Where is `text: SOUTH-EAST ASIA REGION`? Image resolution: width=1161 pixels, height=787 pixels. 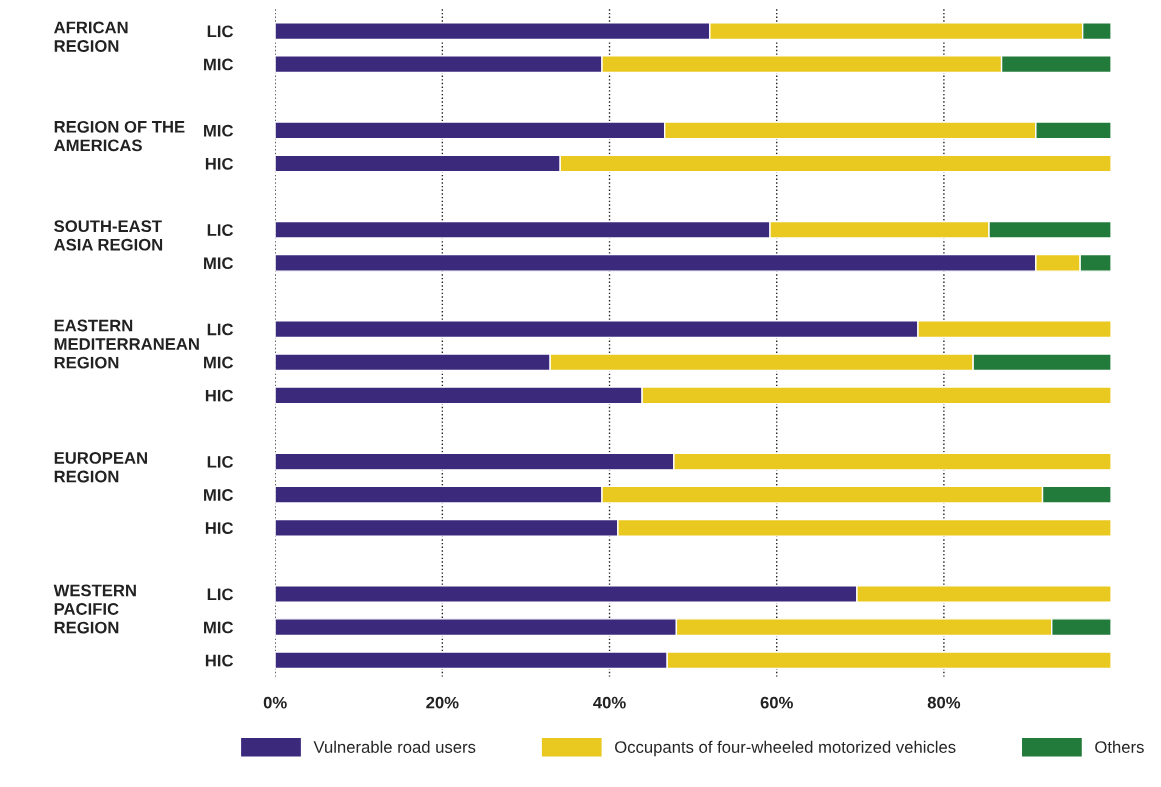 text: SOUTH-EAST ASIA REGION is located at coordinates (108, 235).